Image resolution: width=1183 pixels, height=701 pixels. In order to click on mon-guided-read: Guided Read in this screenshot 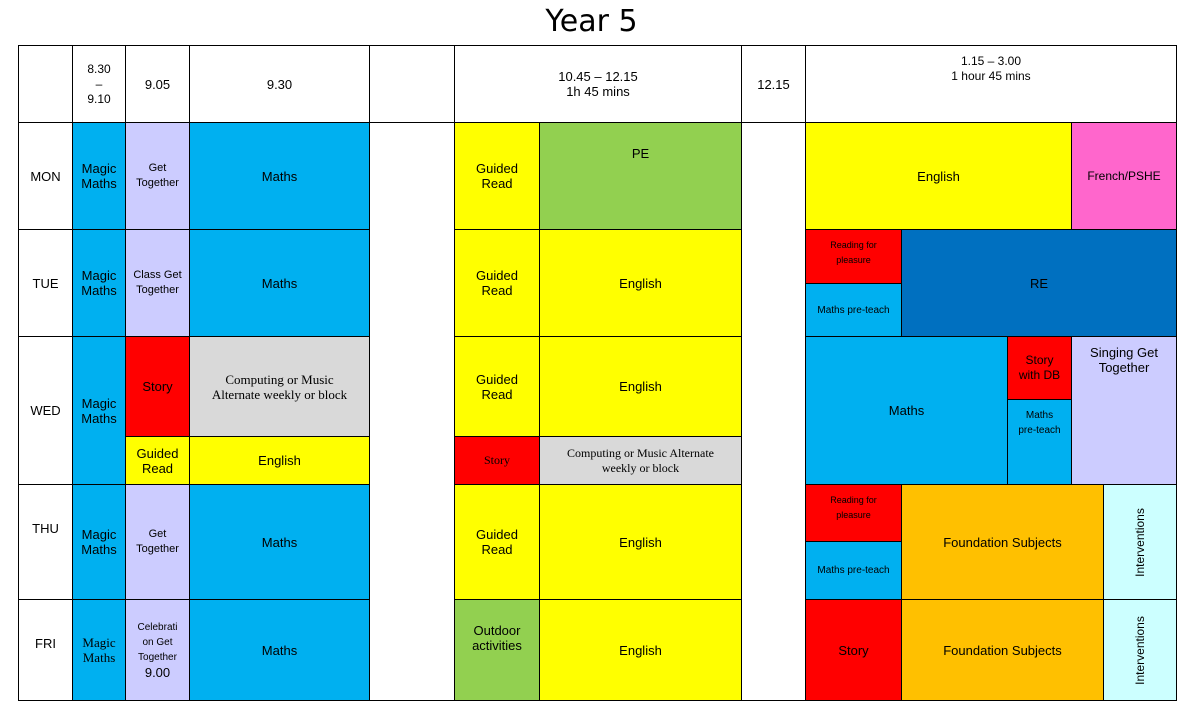, I will do `click(497, 176)`.